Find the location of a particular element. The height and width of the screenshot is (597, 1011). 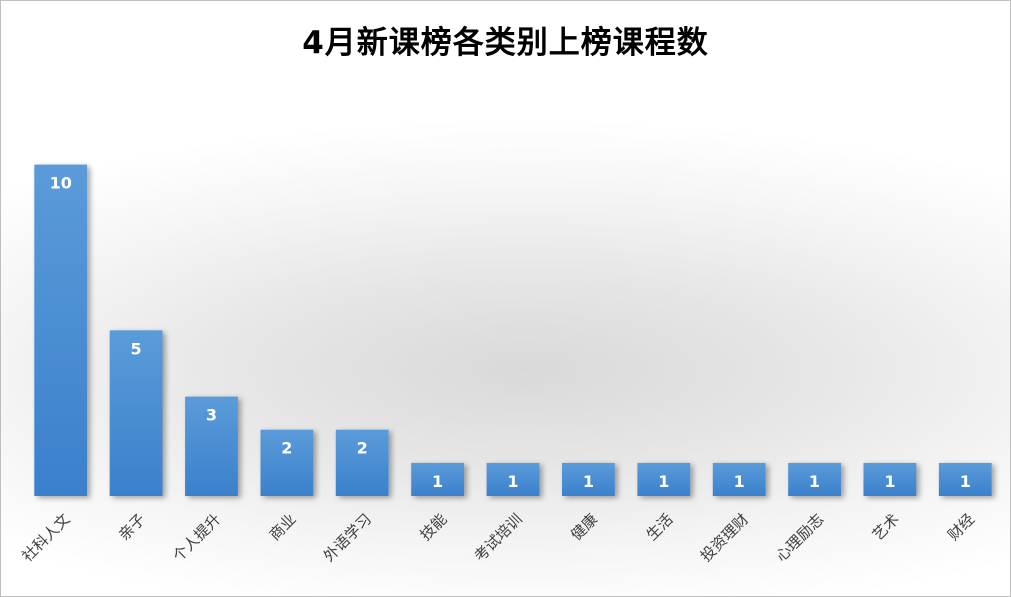

category-label: 艺术 is located at coordinates (886, 527).